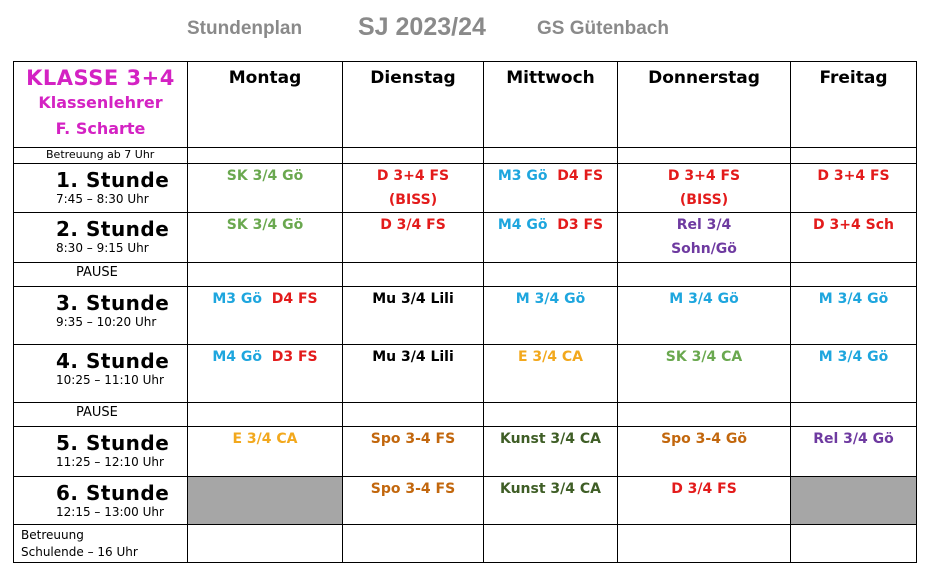 The height and width of the screenshot is (565, 925). What do you see at coordinates (704, 500) in the screenshot?
I see `lesson-cell-thursday: D 3/4 FS` at bounding box center [704, 500].